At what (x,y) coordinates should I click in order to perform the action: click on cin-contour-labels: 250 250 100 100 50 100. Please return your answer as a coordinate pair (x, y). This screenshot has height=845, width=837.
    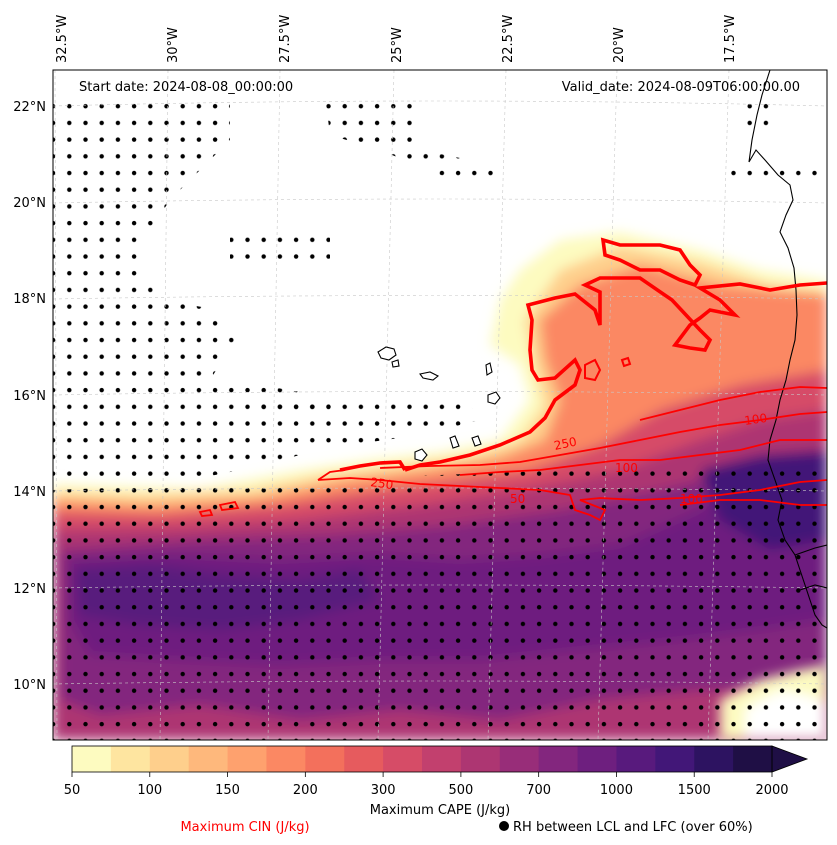
    Looking at the image, I should click on (569, 458).